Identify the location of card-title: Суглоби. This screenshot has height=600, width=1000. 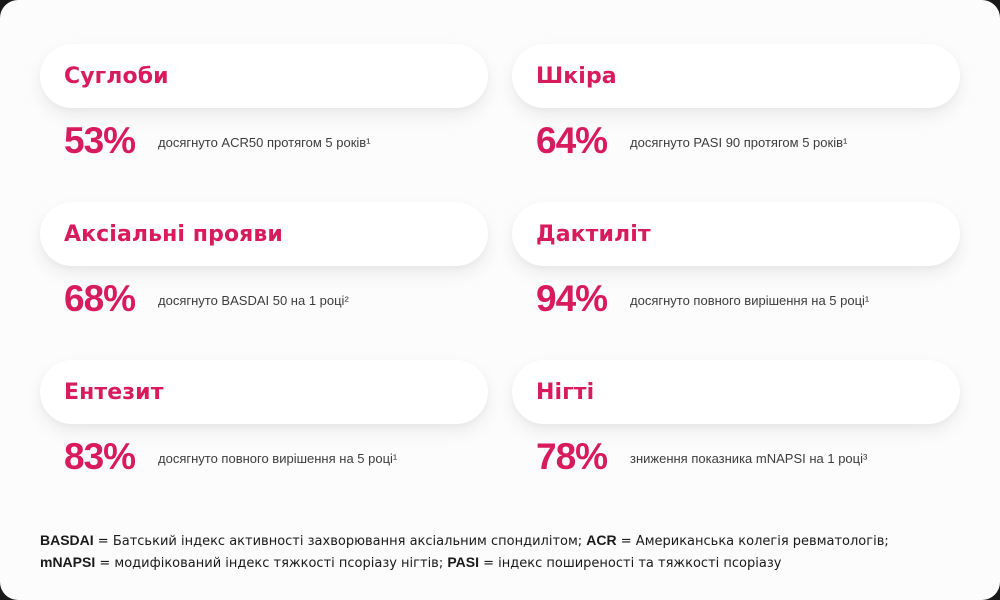
(116, 76).